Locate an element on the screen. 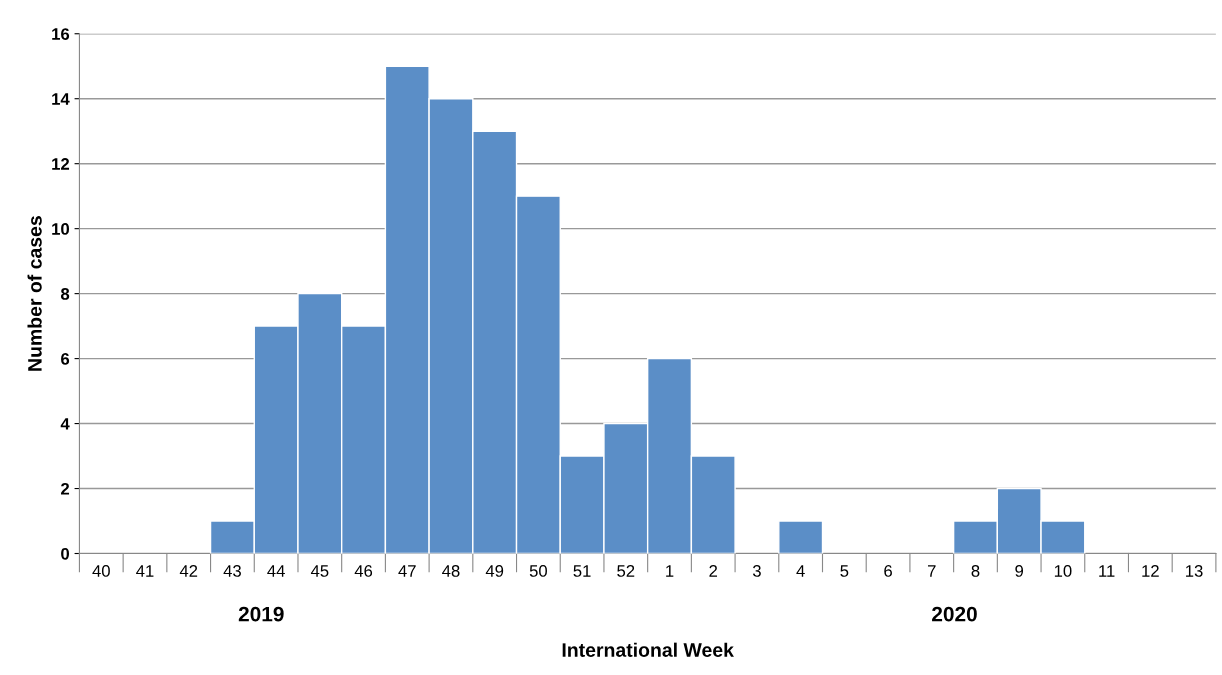 Image resolution: width=1222 pixels, height=675 pixels. x-tick-label: 42 is located at coordinates (188, 571).